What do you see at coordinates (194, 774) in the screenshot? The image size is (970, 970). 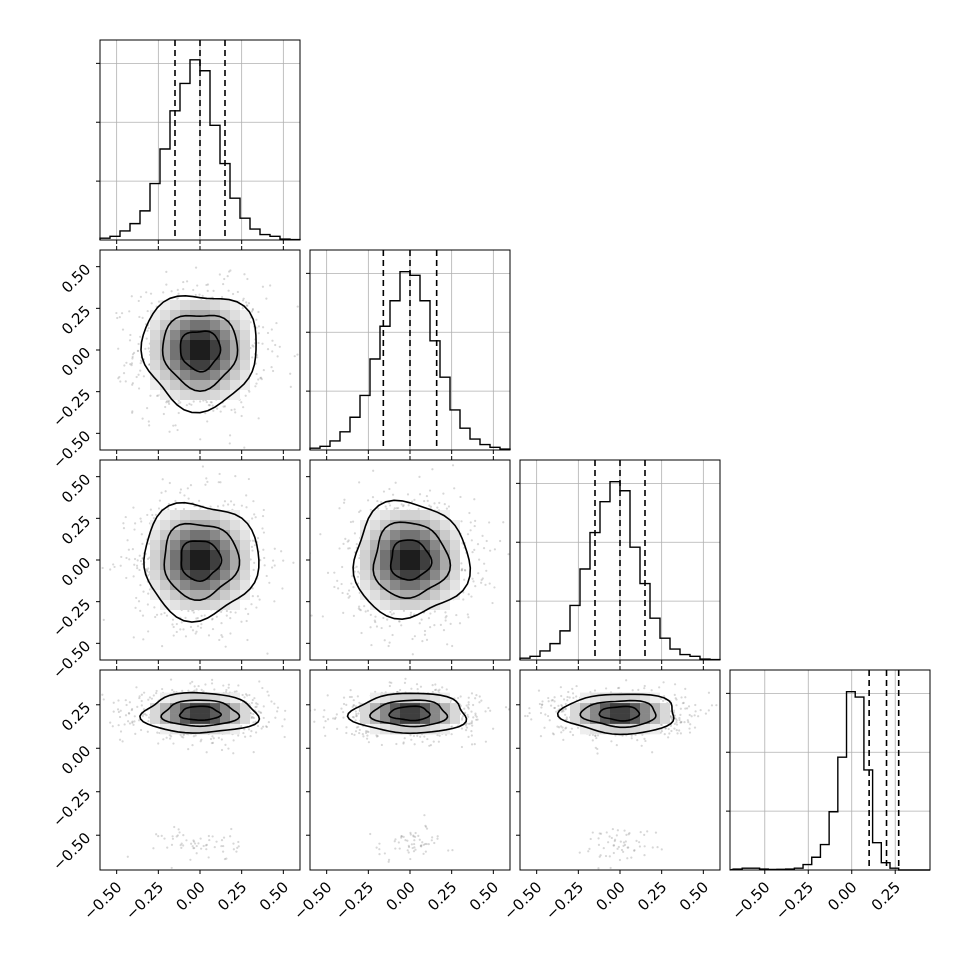 I see `joint-content` at bounding box center [194, 774].